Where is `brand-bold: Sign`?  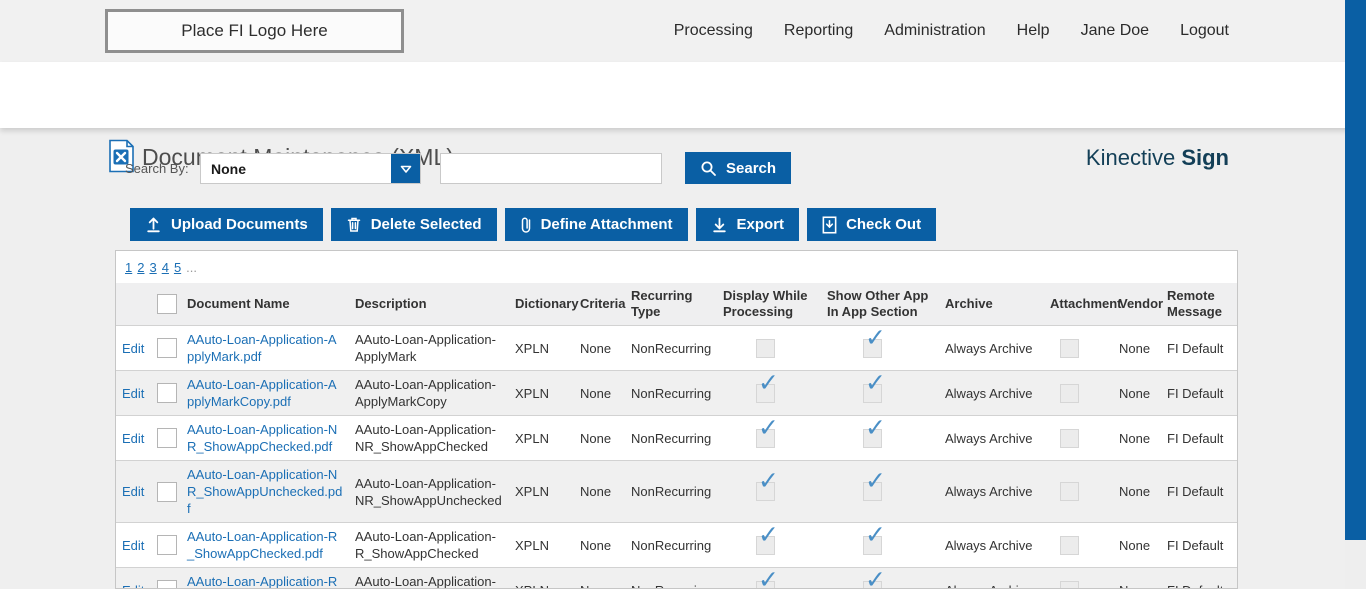
brand-bold: Sign is located at coordinates (1205, 157).